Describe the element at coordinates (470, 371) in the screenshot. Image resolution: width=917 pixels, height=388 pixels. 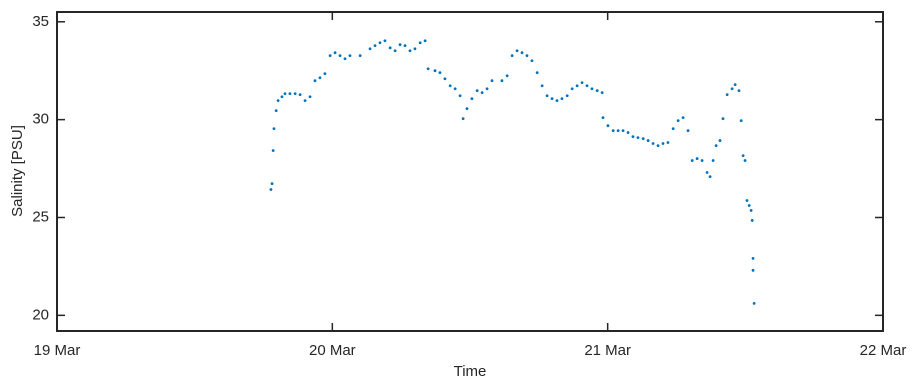
I see `x-axis-label: Time` at that location.